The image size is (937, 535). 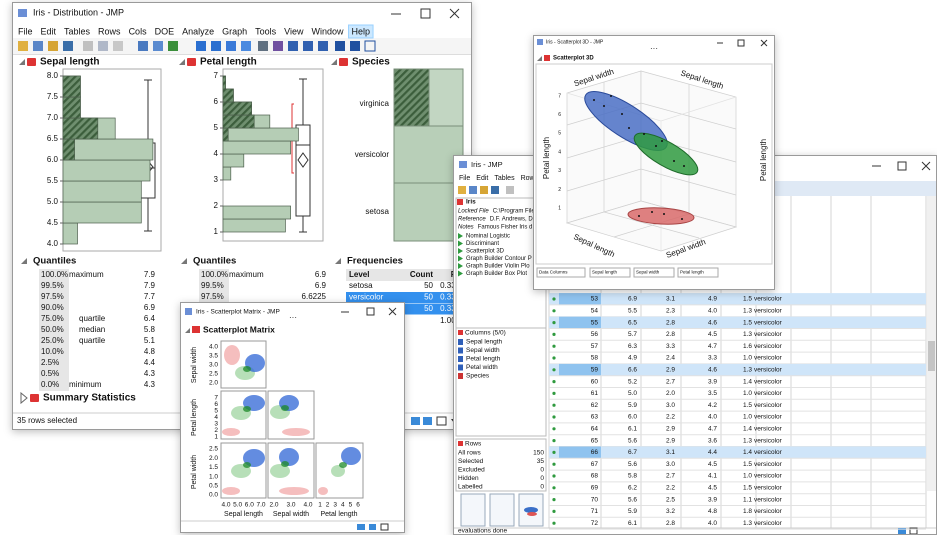 What do you see at coordinates (482, 244) in the screenshot?
I see `script-name: Discriminant` at bounding box center [482, 244].